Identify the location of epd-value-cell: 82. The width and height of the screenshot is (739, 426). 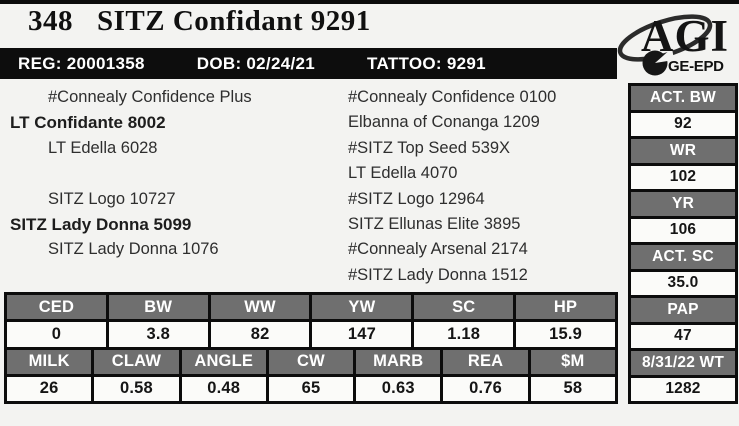
(260, 334).